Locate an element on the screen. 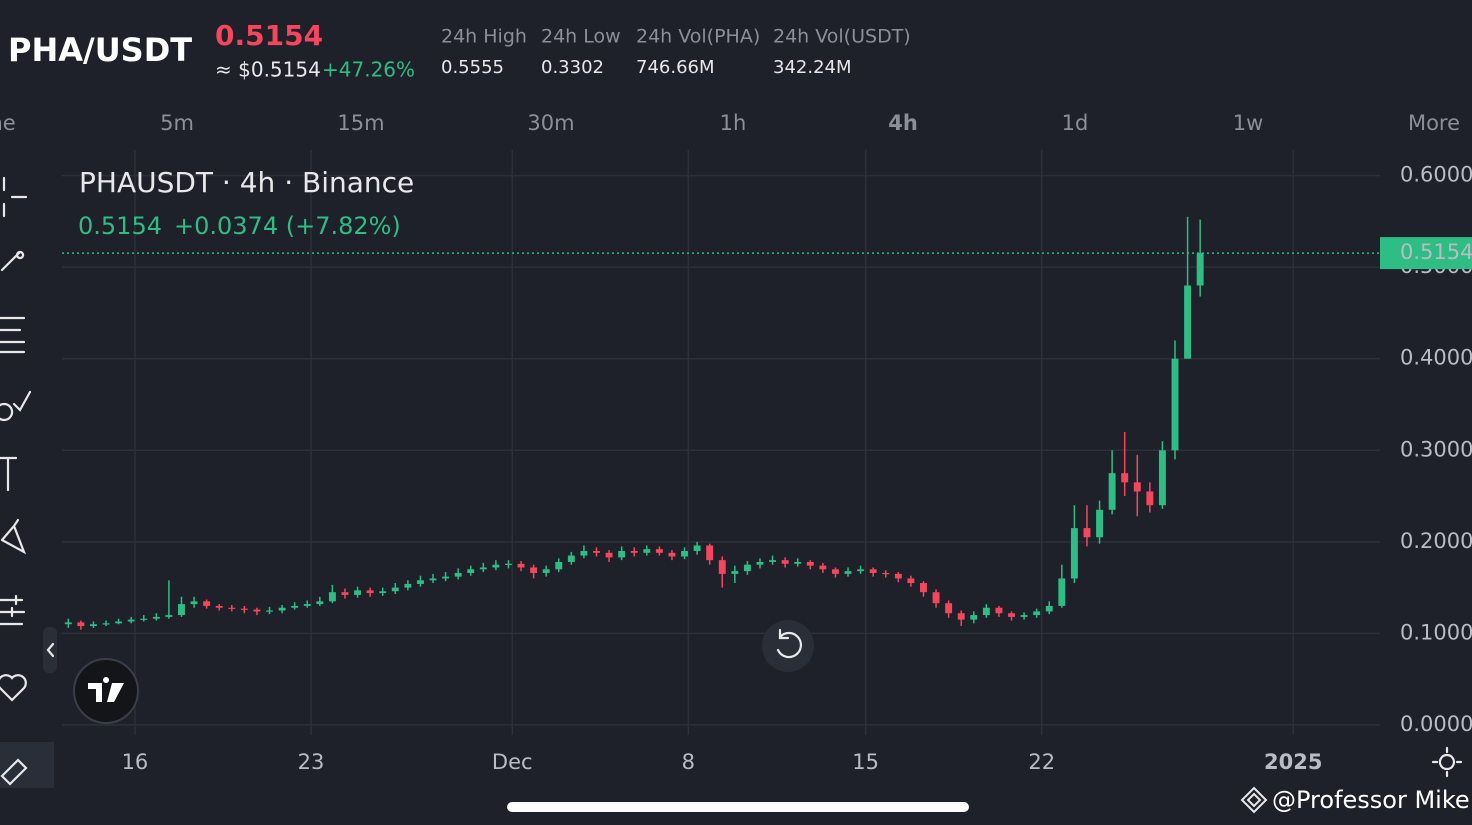  collapse-arrow is located at coordinates (50, 650).